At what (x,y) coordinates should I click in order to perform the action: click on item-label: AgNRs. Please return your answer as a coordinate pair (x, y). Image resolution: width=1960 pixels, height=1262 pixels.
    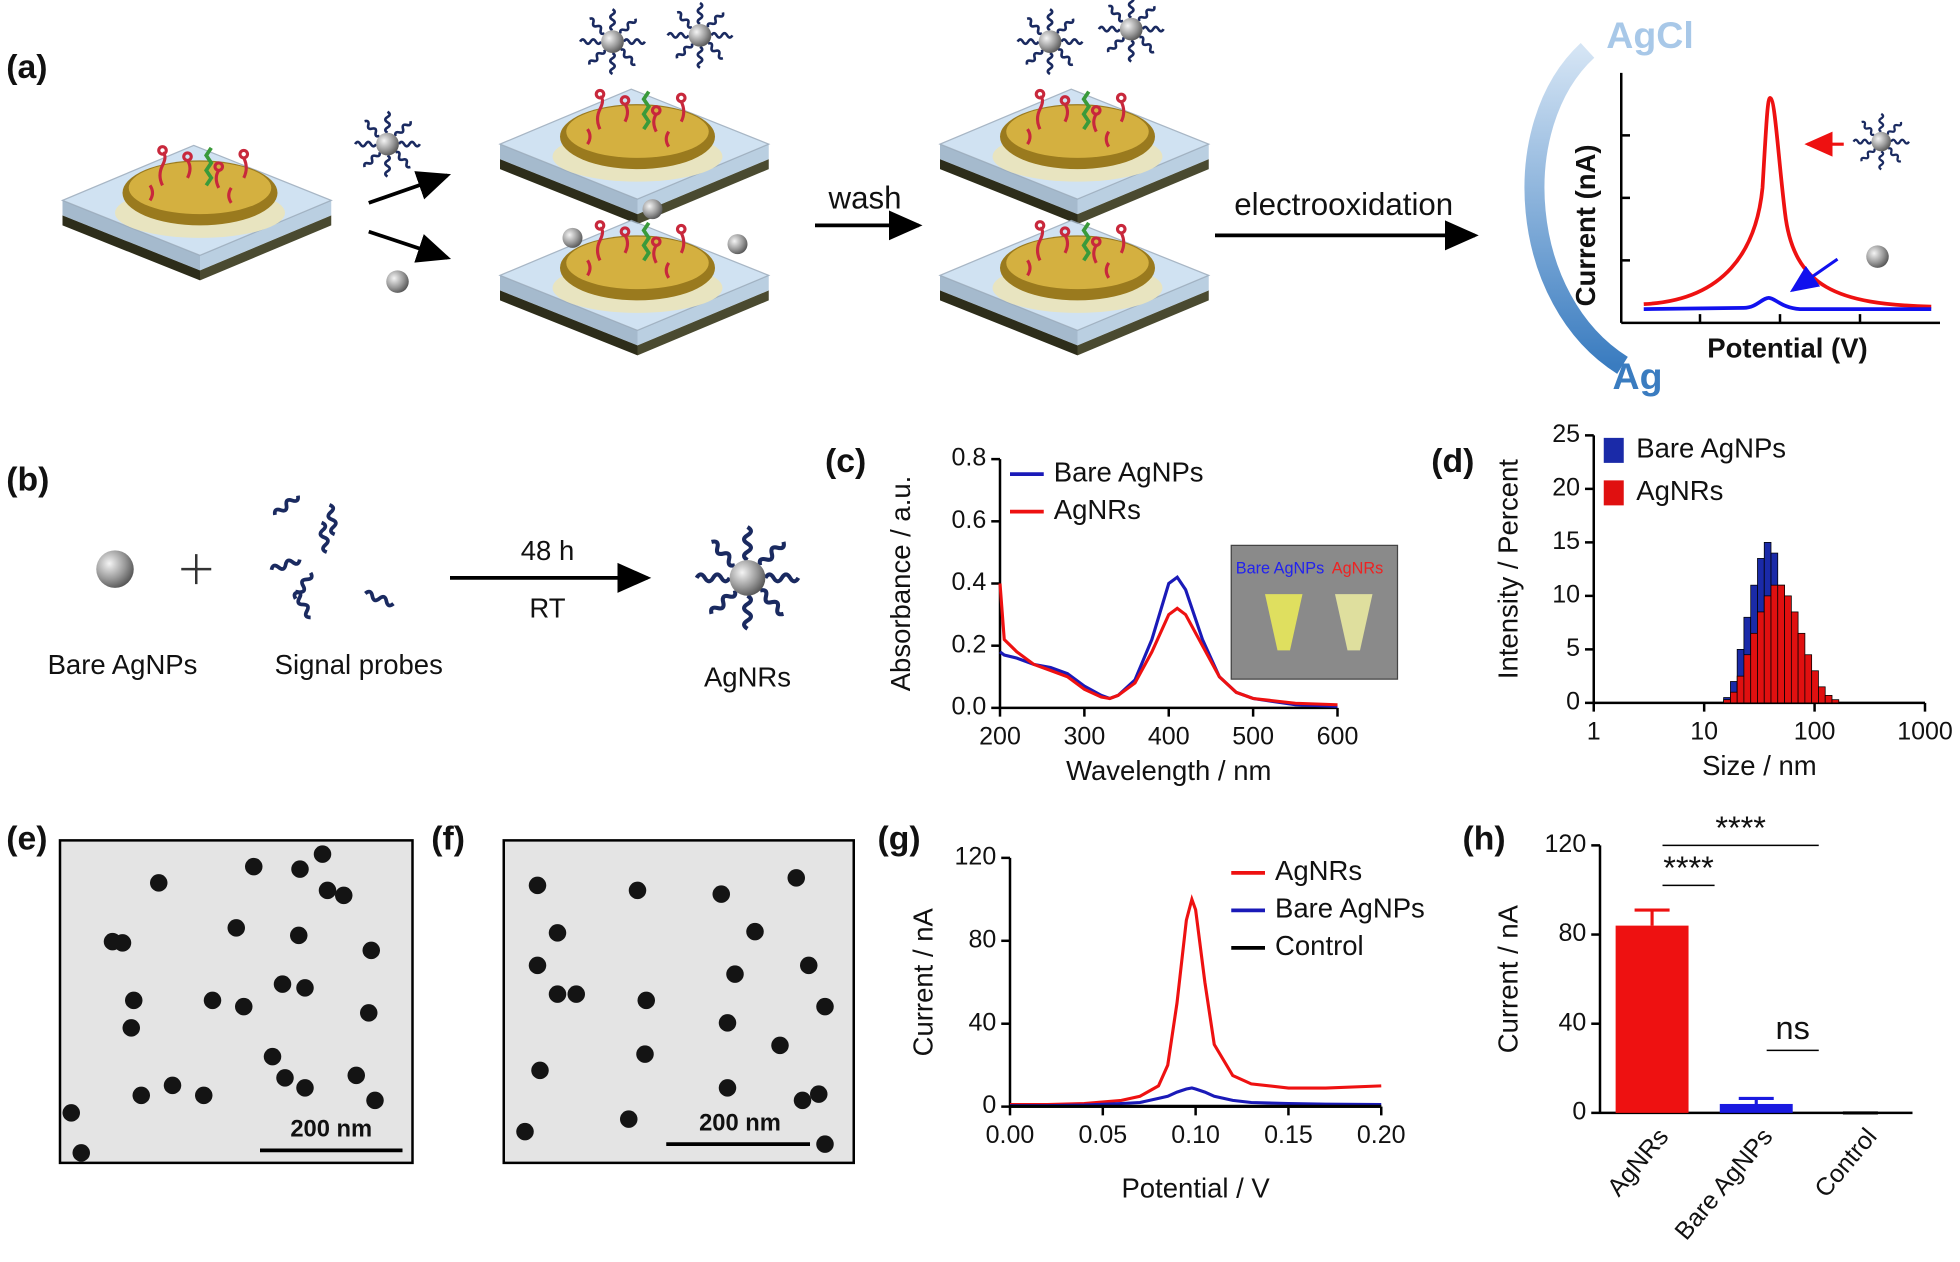
    Looking at the image, I should click on (747, 676).